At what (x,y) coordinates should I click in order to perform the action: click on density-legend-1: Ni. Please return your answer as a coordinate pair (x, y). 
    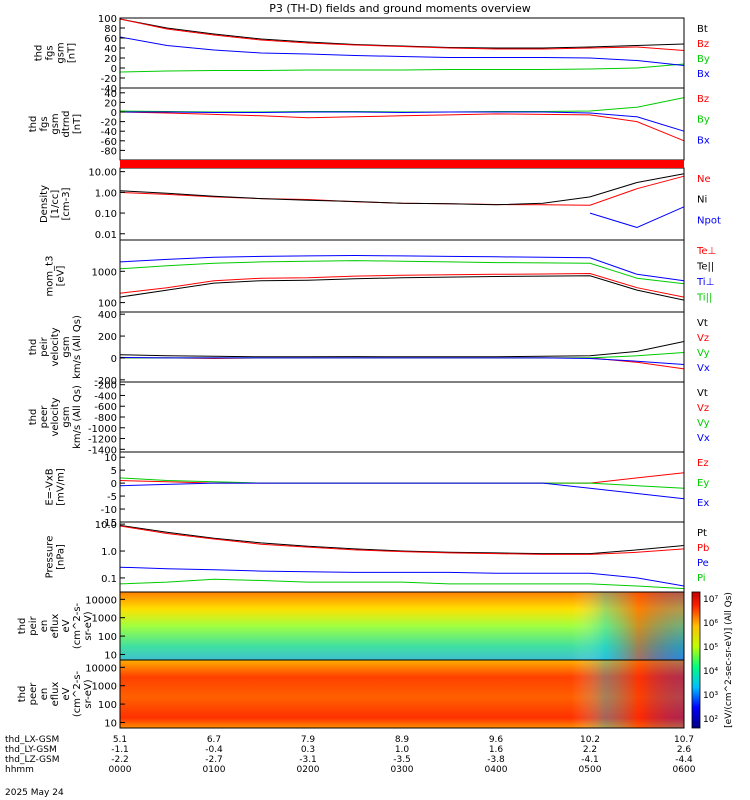
    Looking at the image, I should click on (702, 200).